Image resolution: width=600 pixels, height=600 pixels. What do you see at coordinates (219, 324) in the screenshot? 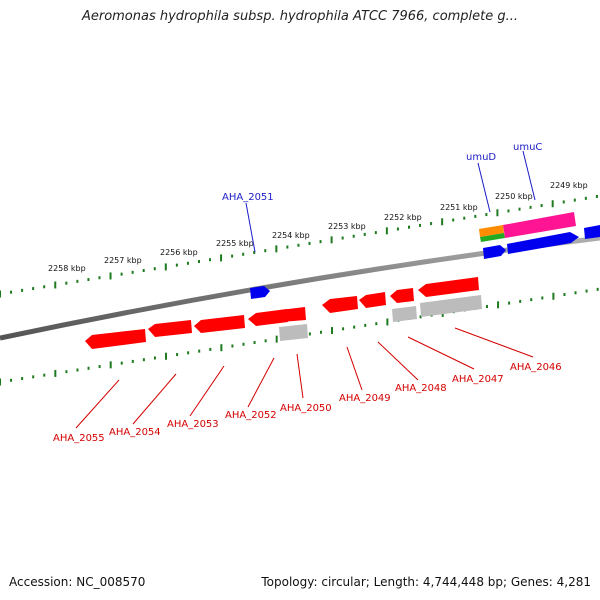
I see `gene-aha-2053` at bounding box center [219, 324].